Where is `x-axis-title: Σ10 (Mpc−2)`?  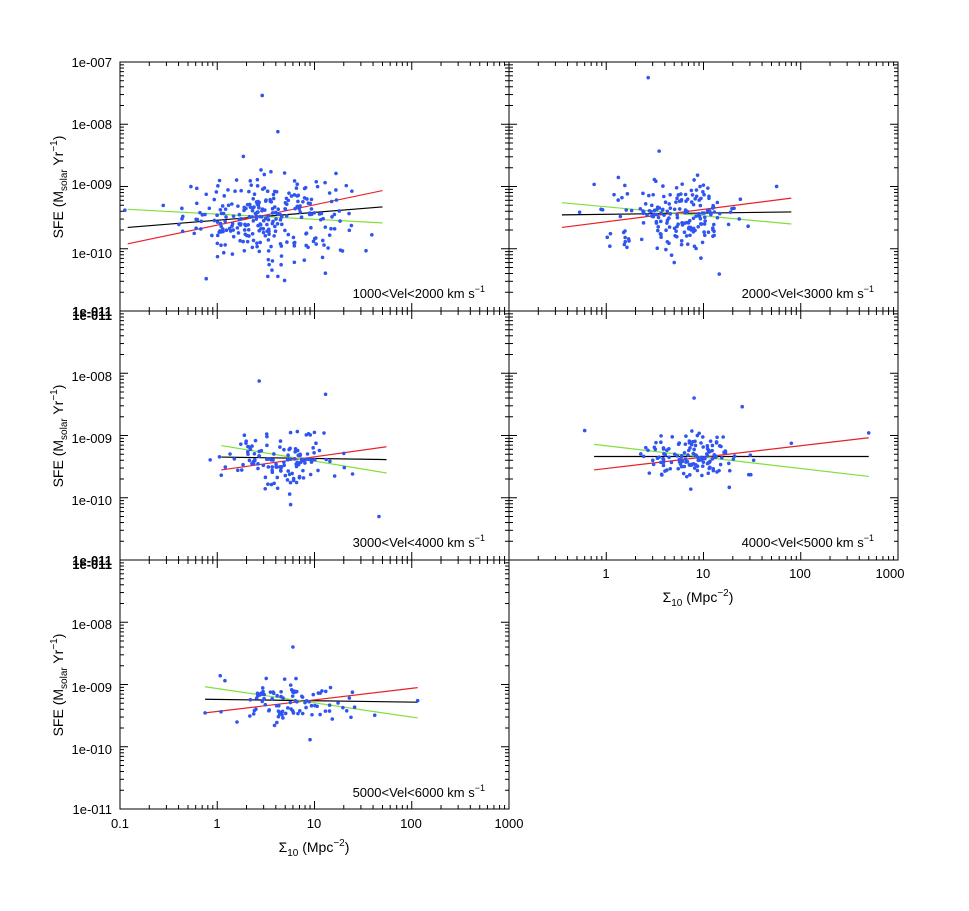 x-axis-title: Σ10 (Mpc−2) is located at coordinates (314, 848).